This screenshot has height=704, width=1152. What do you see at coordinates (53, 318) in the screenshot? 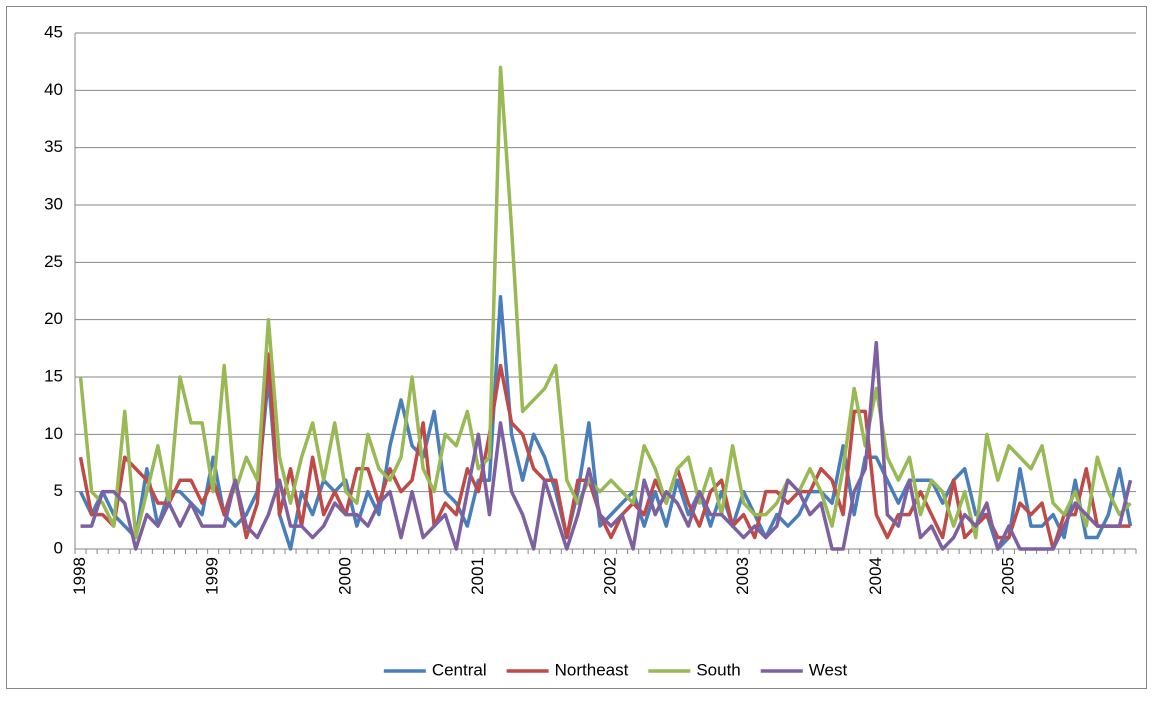
I see `y-tick-label: 20` at bounding box center [53, 318].